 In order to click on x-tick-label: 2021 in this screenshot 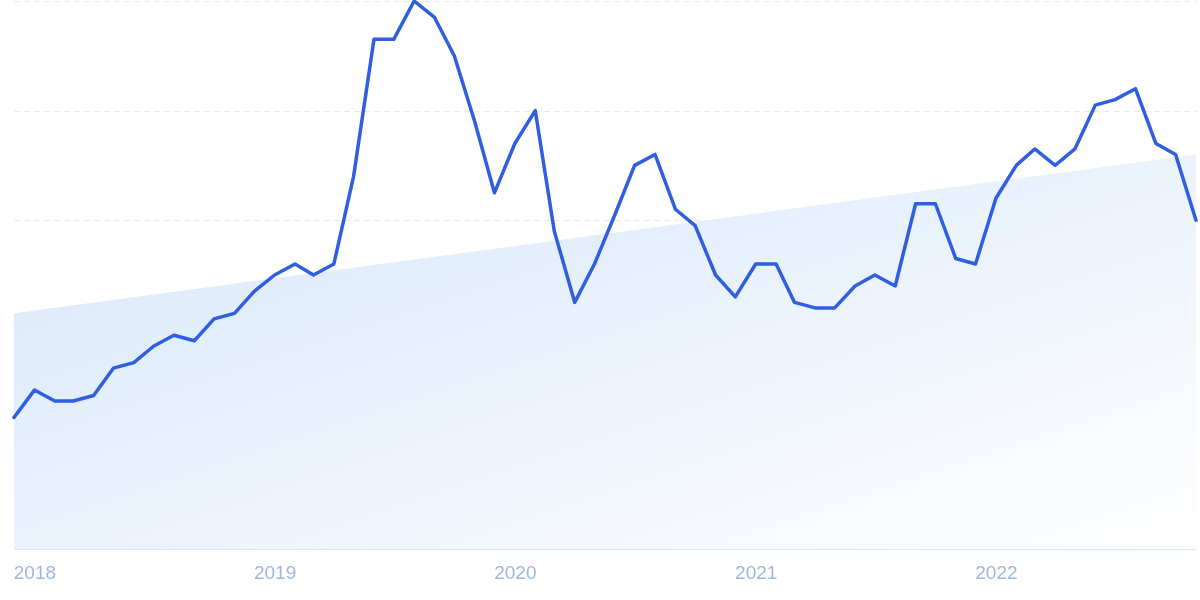, I will do `click(756, 572)`.